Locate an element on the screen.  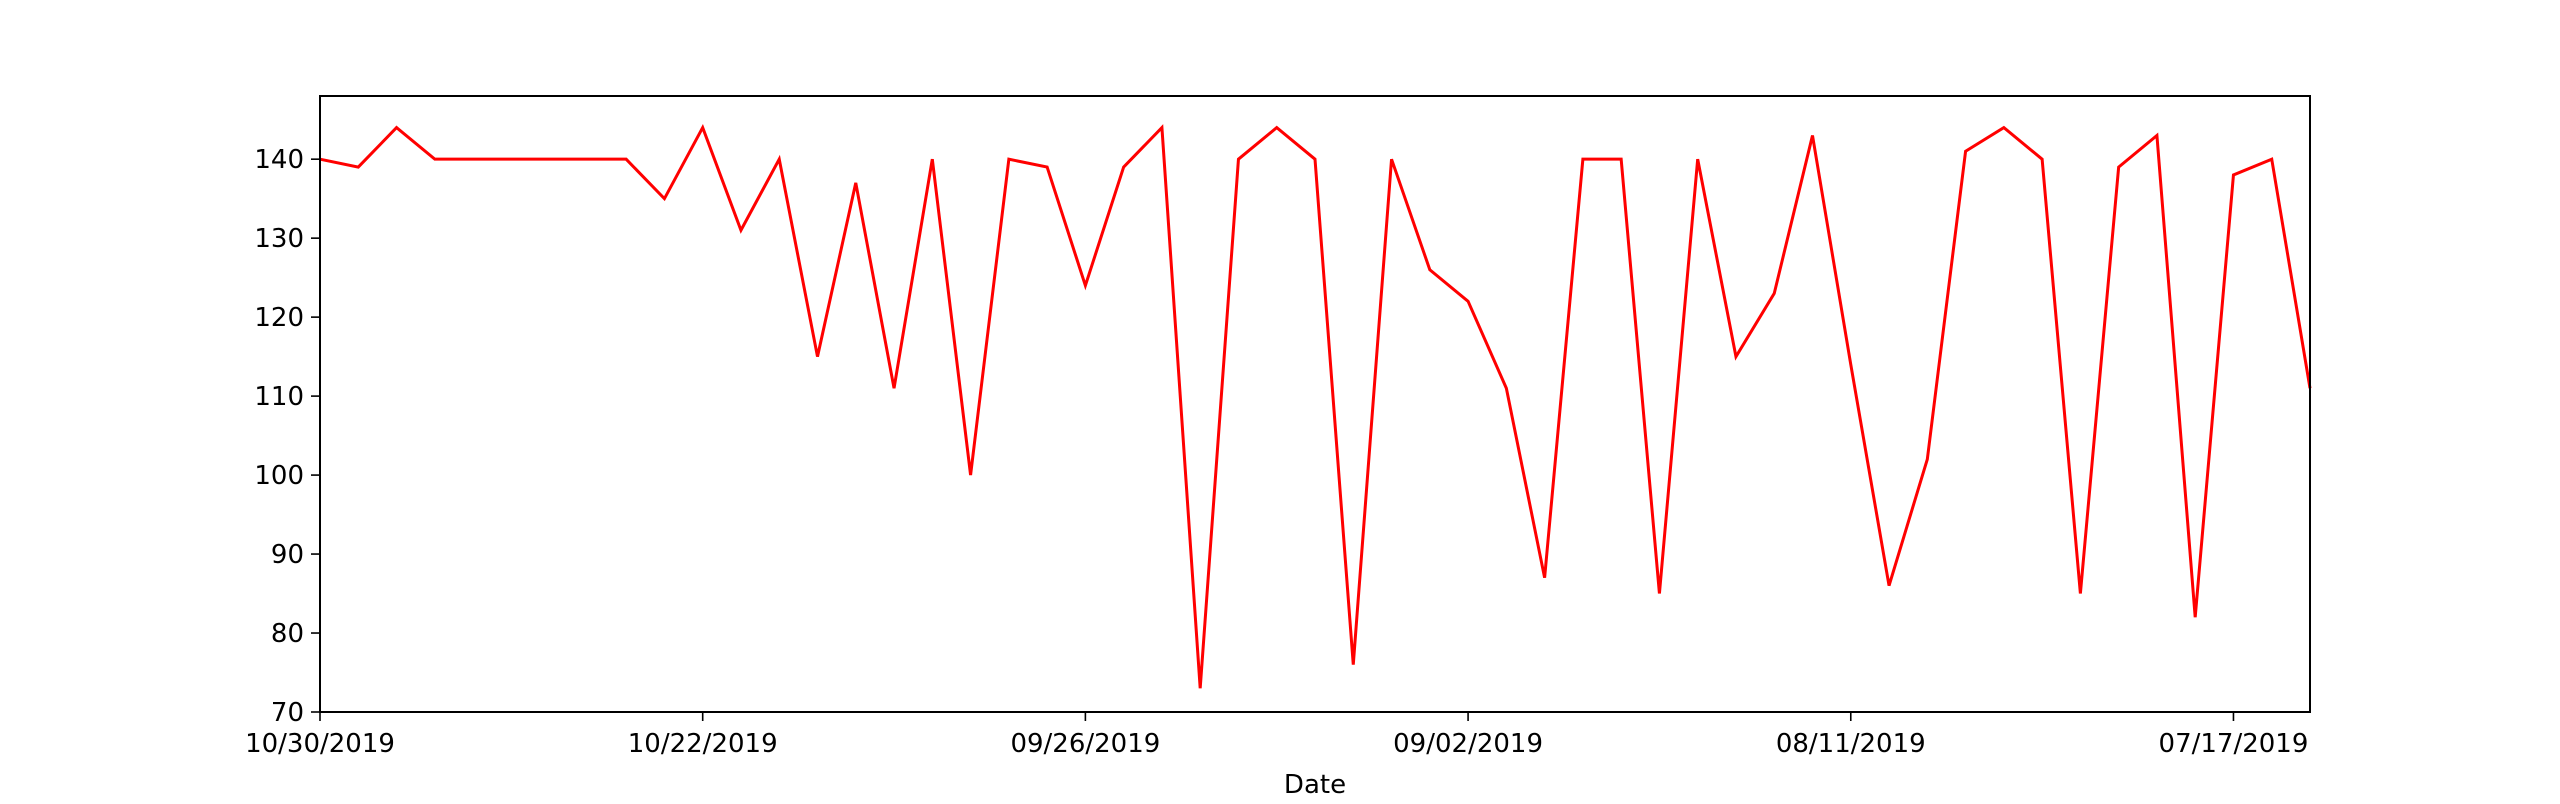
x-axis-label: Date is located at coordinates (1315, 785).